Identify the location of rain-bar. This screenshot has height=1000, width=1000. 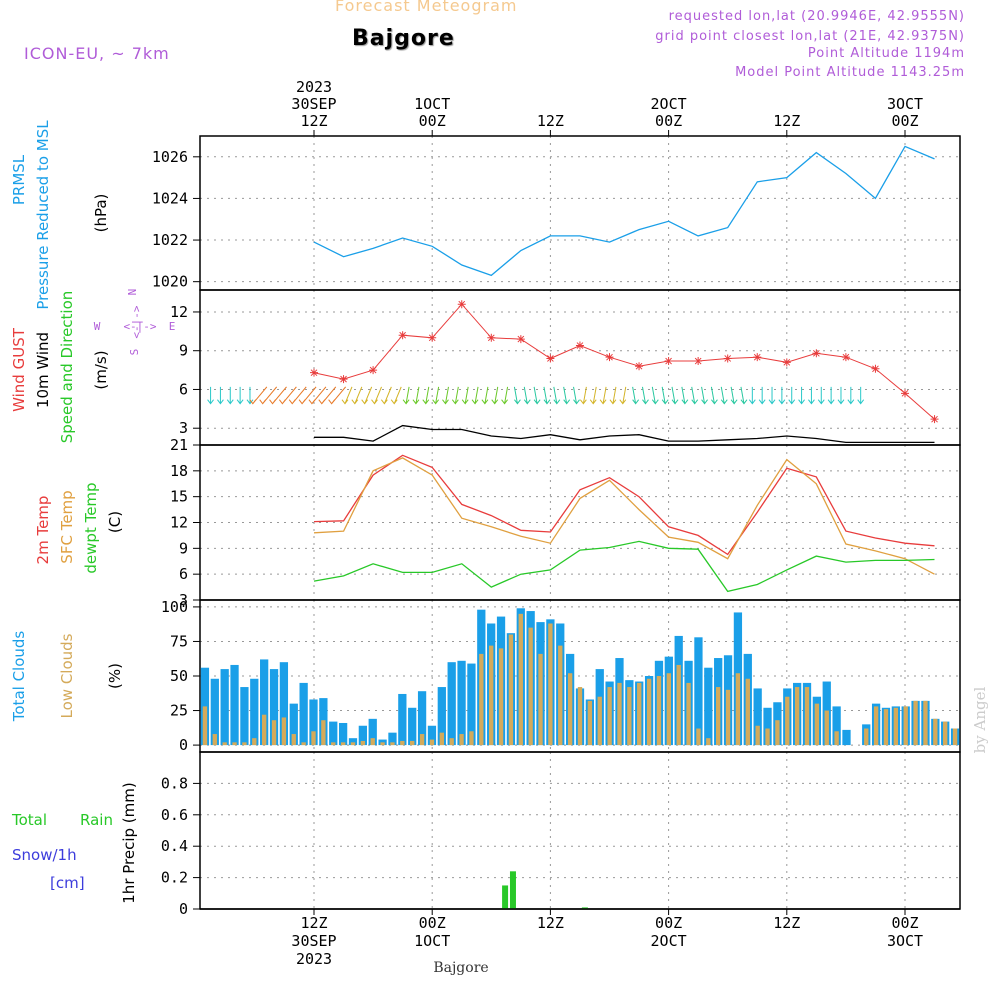
(505, 897).